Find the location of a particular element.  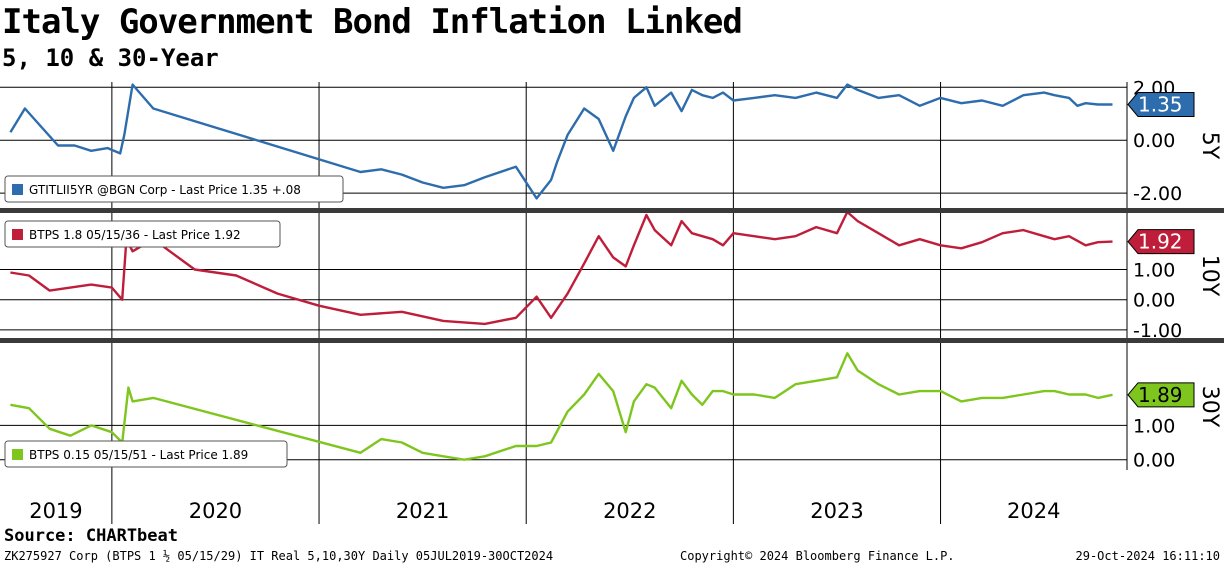

legend-box-5Y is located at coordinates (174, 189).